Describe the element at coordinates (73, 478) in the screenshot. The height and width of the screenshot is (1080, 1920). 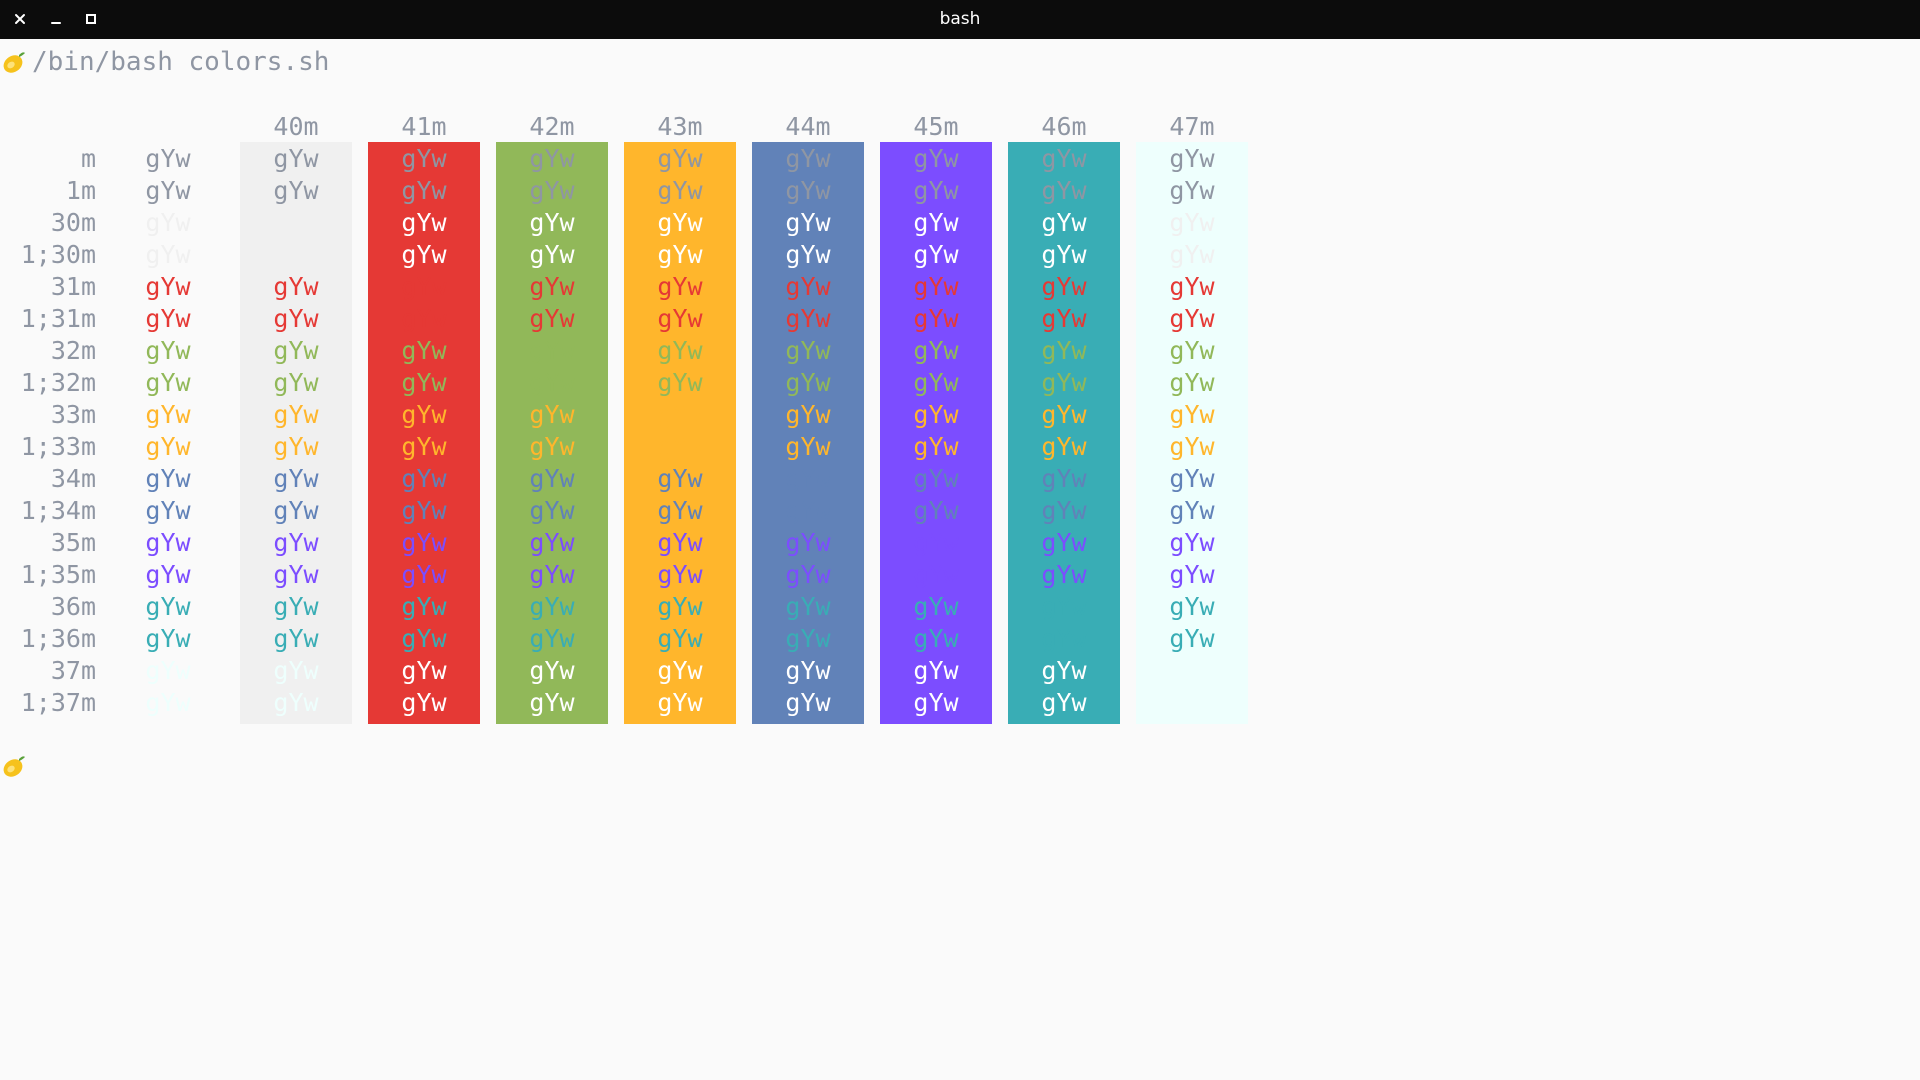
I see `row-label: 34m` at that location.